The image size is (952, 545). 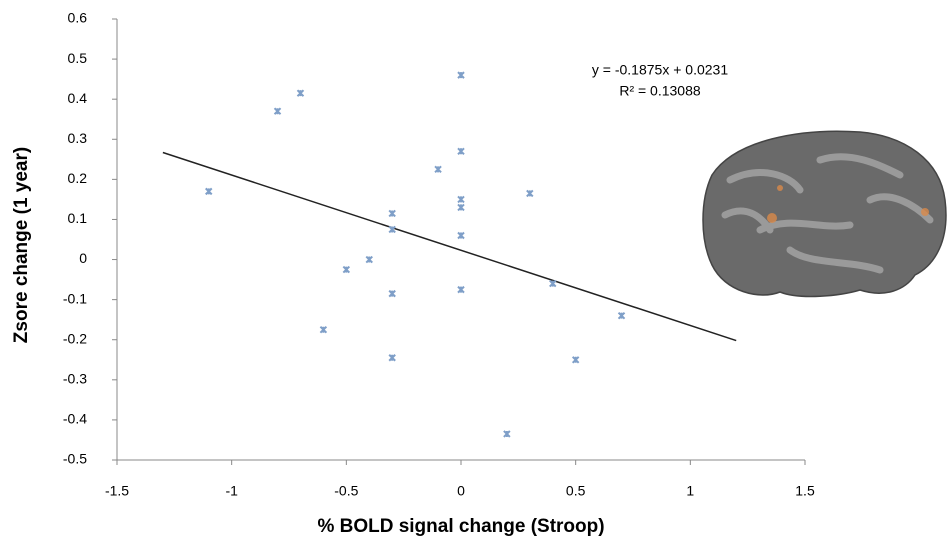 I want to click on y-tick-label: -0.1, so click(x=75, y=298).